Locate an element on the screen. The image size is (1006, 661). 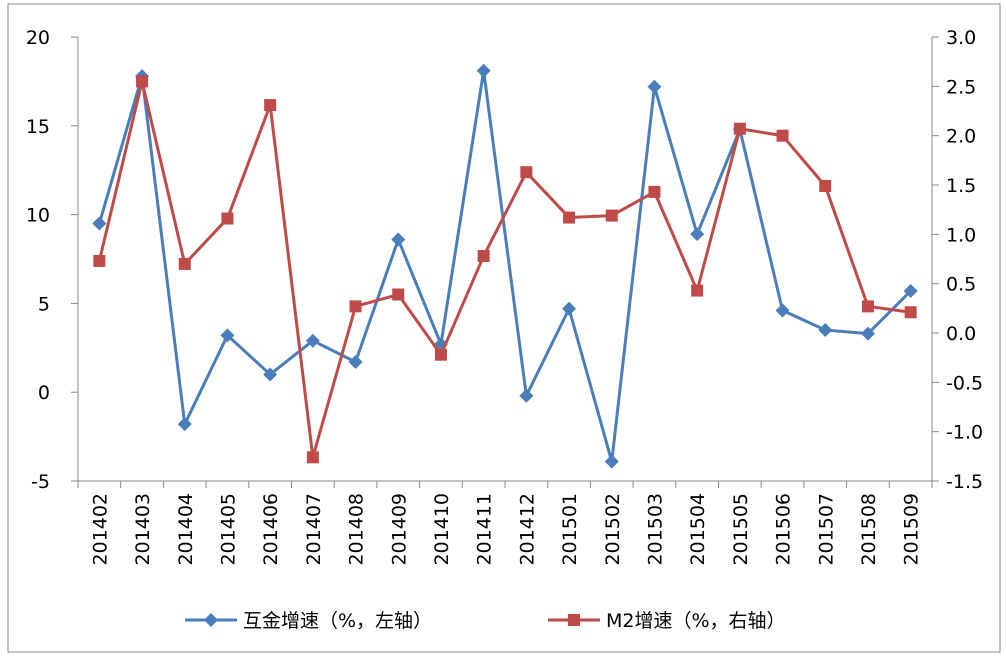
x-tick-label: 201406 is located at coordinates (271, 529).